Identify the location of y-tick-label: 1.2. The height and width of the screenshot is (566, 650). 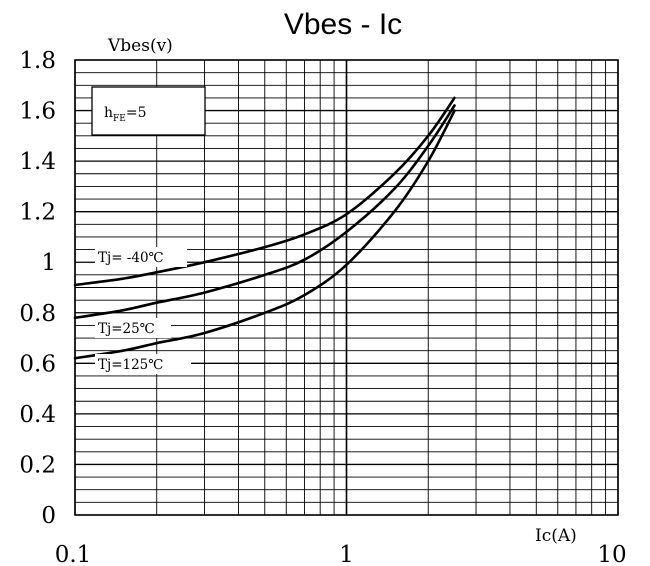
(37, 213).